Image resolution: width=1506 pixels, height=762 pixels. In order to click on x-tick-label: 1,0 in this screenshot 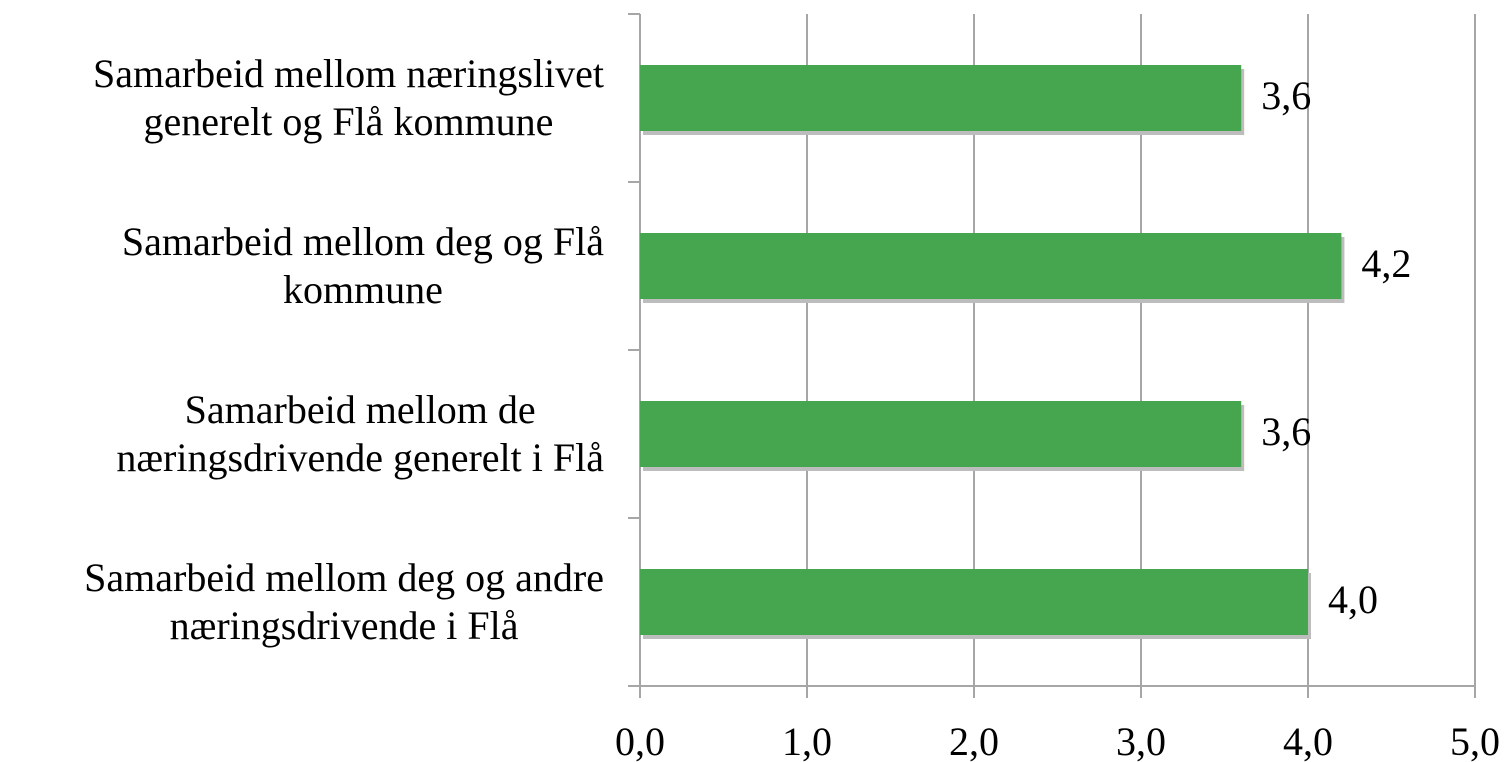, I will do `click(807, 740)`.